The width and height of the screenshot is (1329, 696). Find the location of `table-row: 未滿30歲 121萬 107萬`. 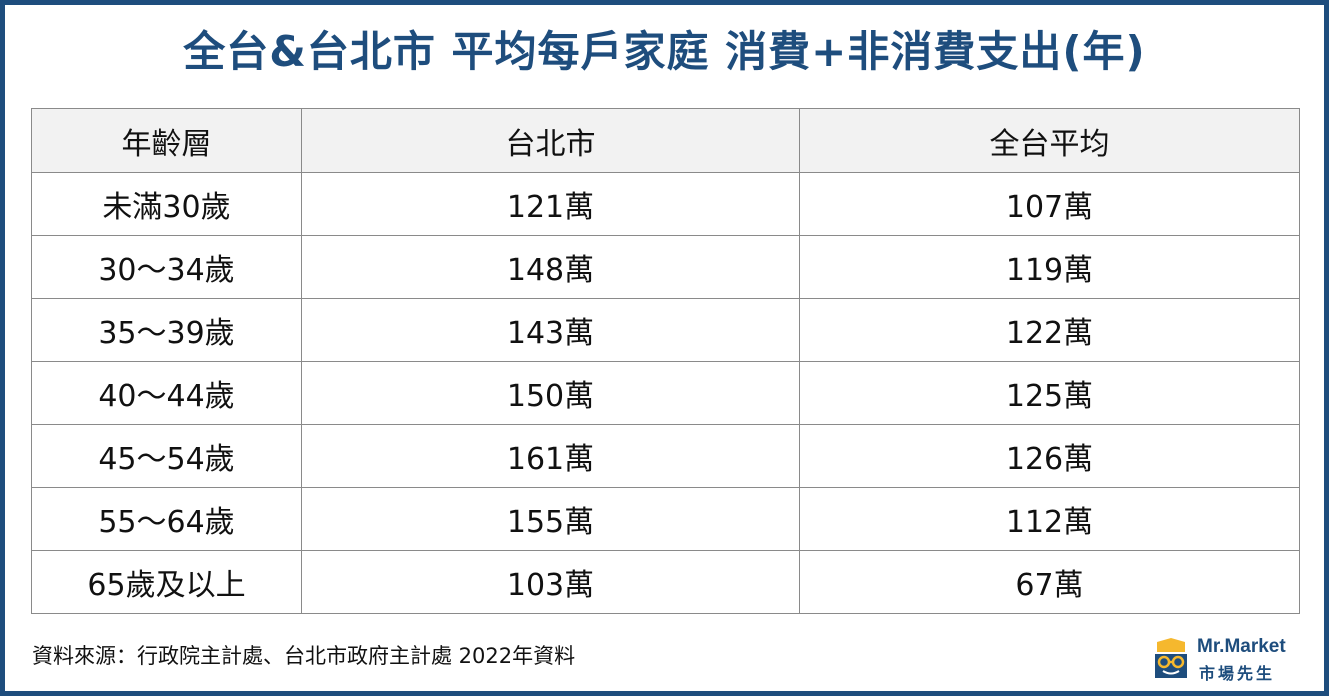

table-row: 未滿30歲 121萬 107萬 is located at coordinates (665, 204).